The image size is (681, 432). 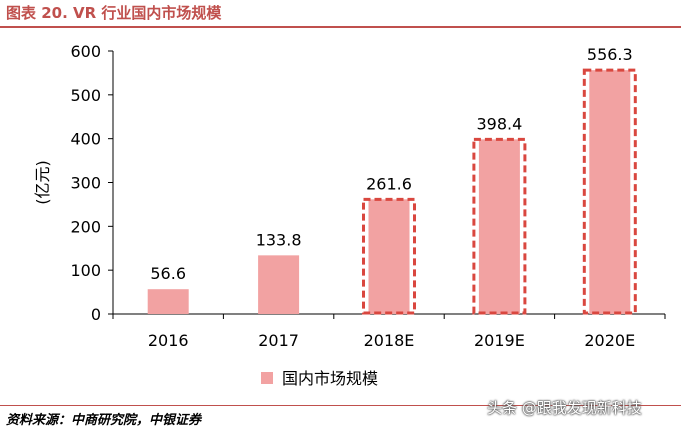 I want to click on x-tick-label: 2017, so click(x=278, y=340).